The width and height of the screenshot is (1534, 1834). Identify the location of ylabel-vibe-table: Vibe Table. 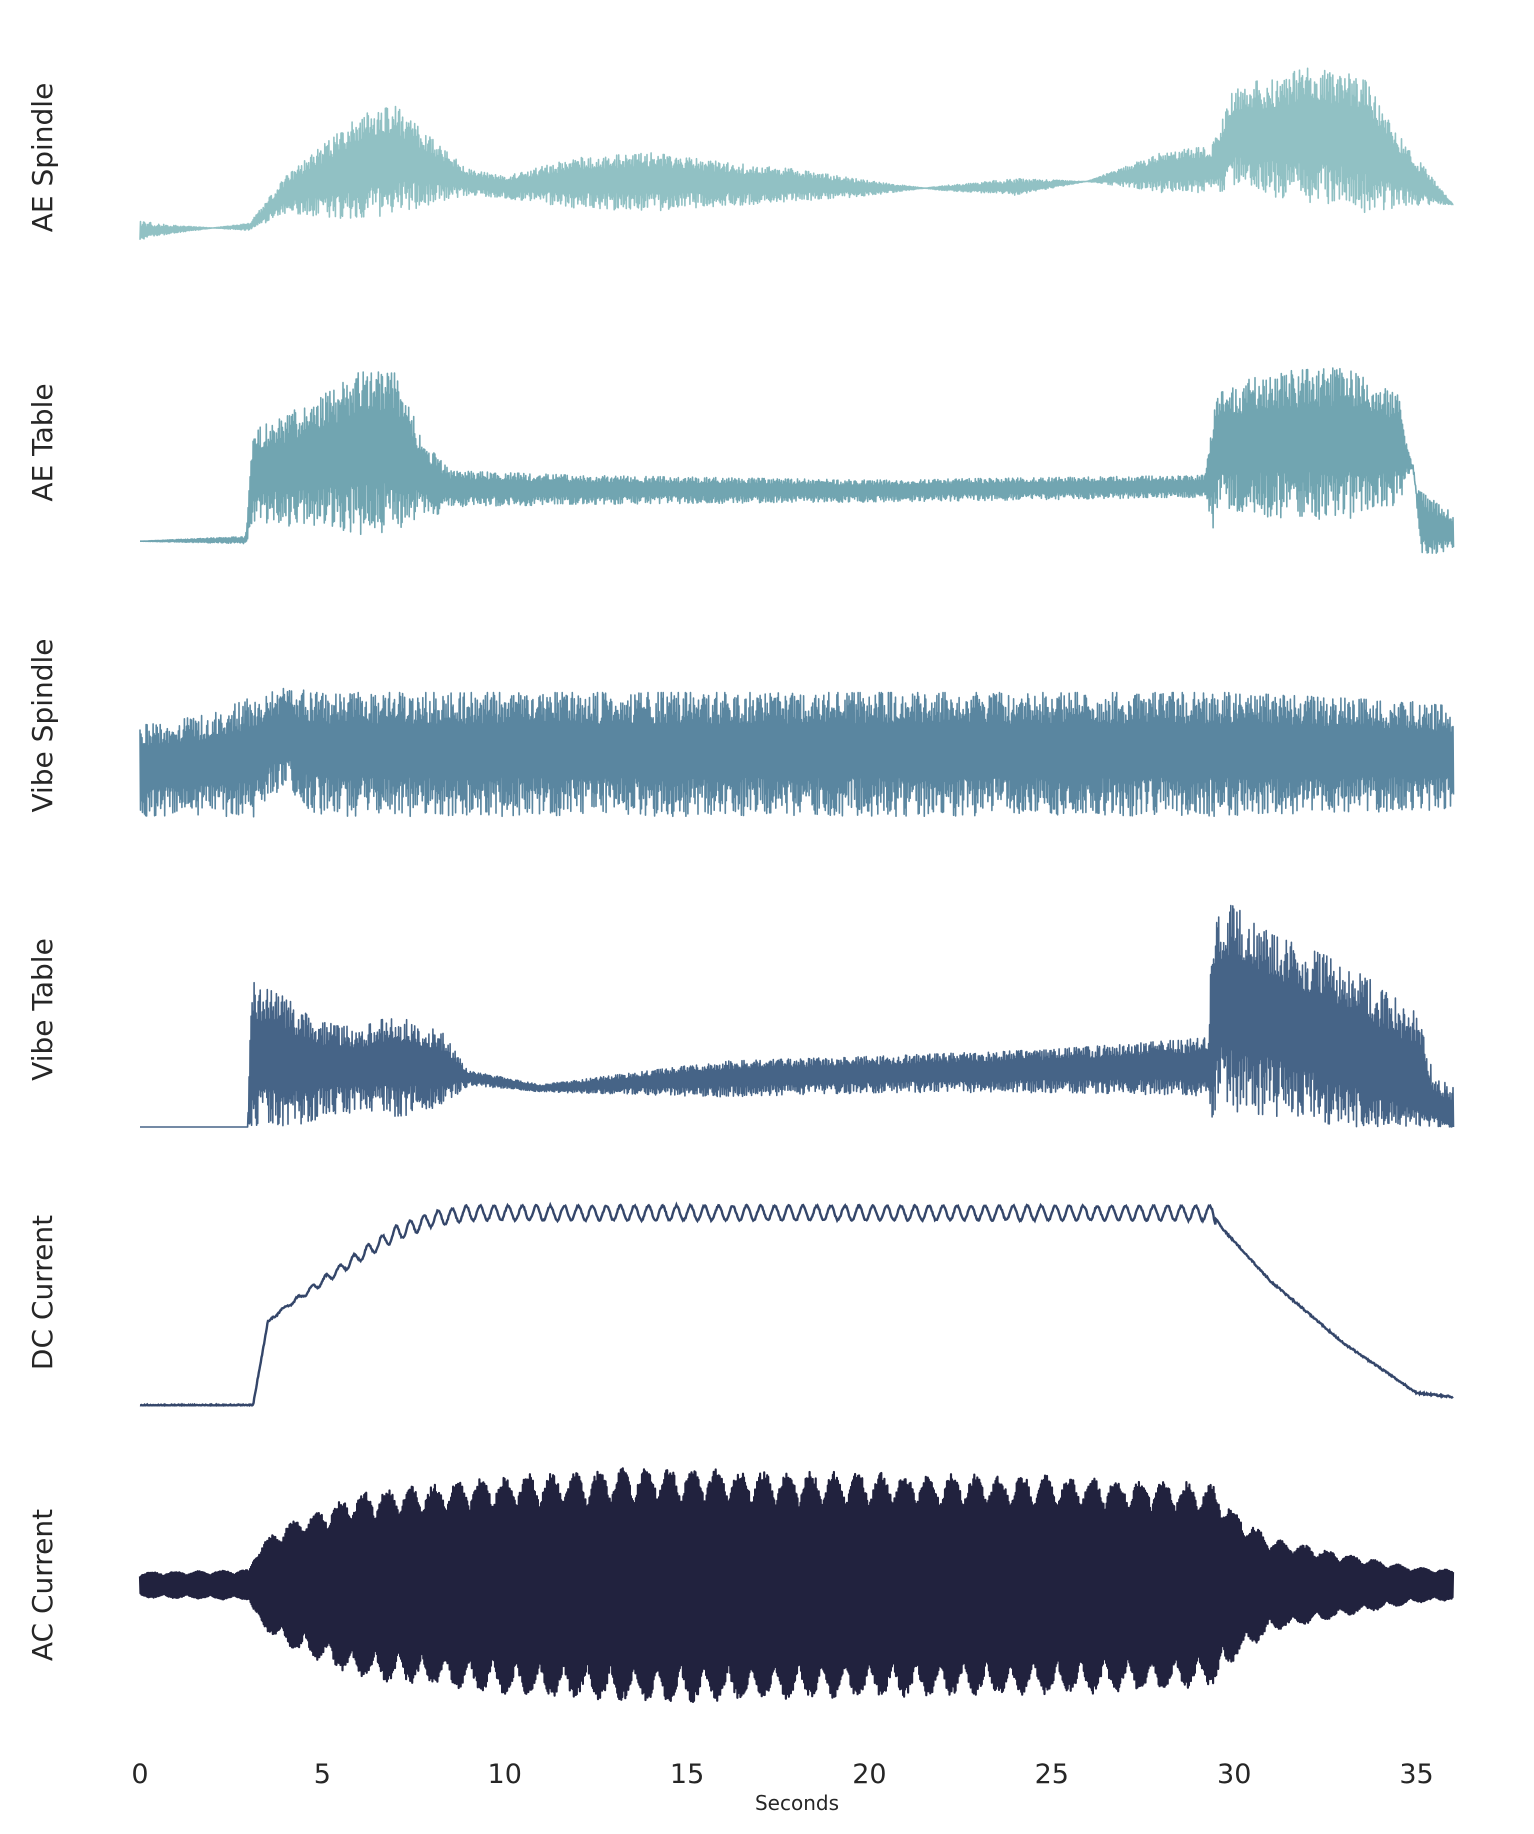
(42, 1009).